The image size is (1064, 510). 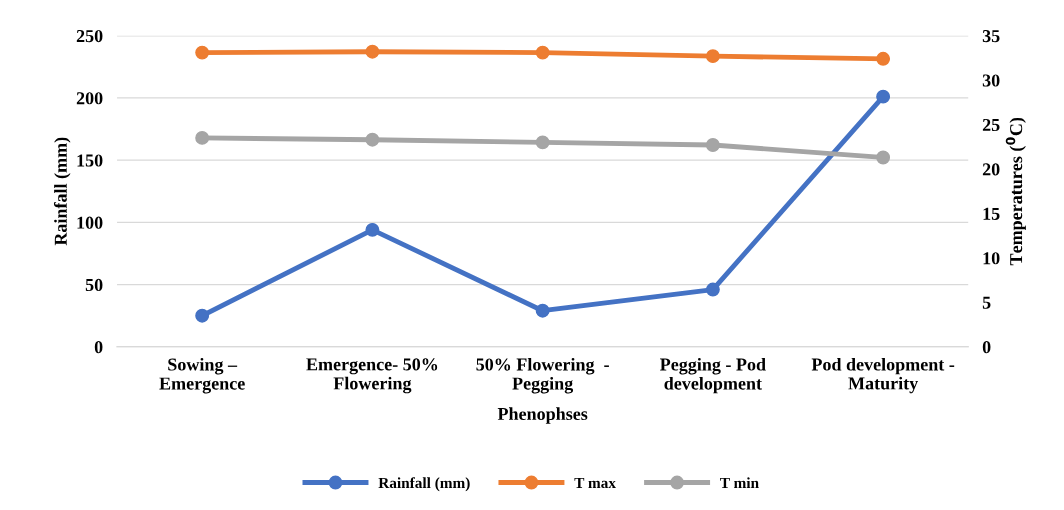 What do you see at coordinates (90, 160) in the screenshot?
I see `y-tick-label: 150` at bounding box center [90, 160].